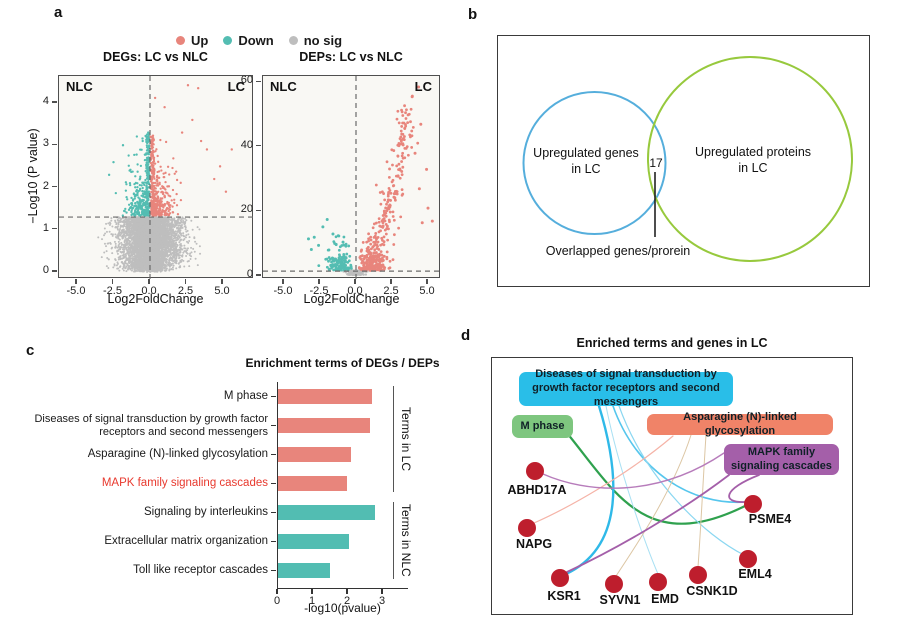 This screenshot has height=641, width=900. I want to click on network-edge-m_phase-PSME4, so click(657, 478).